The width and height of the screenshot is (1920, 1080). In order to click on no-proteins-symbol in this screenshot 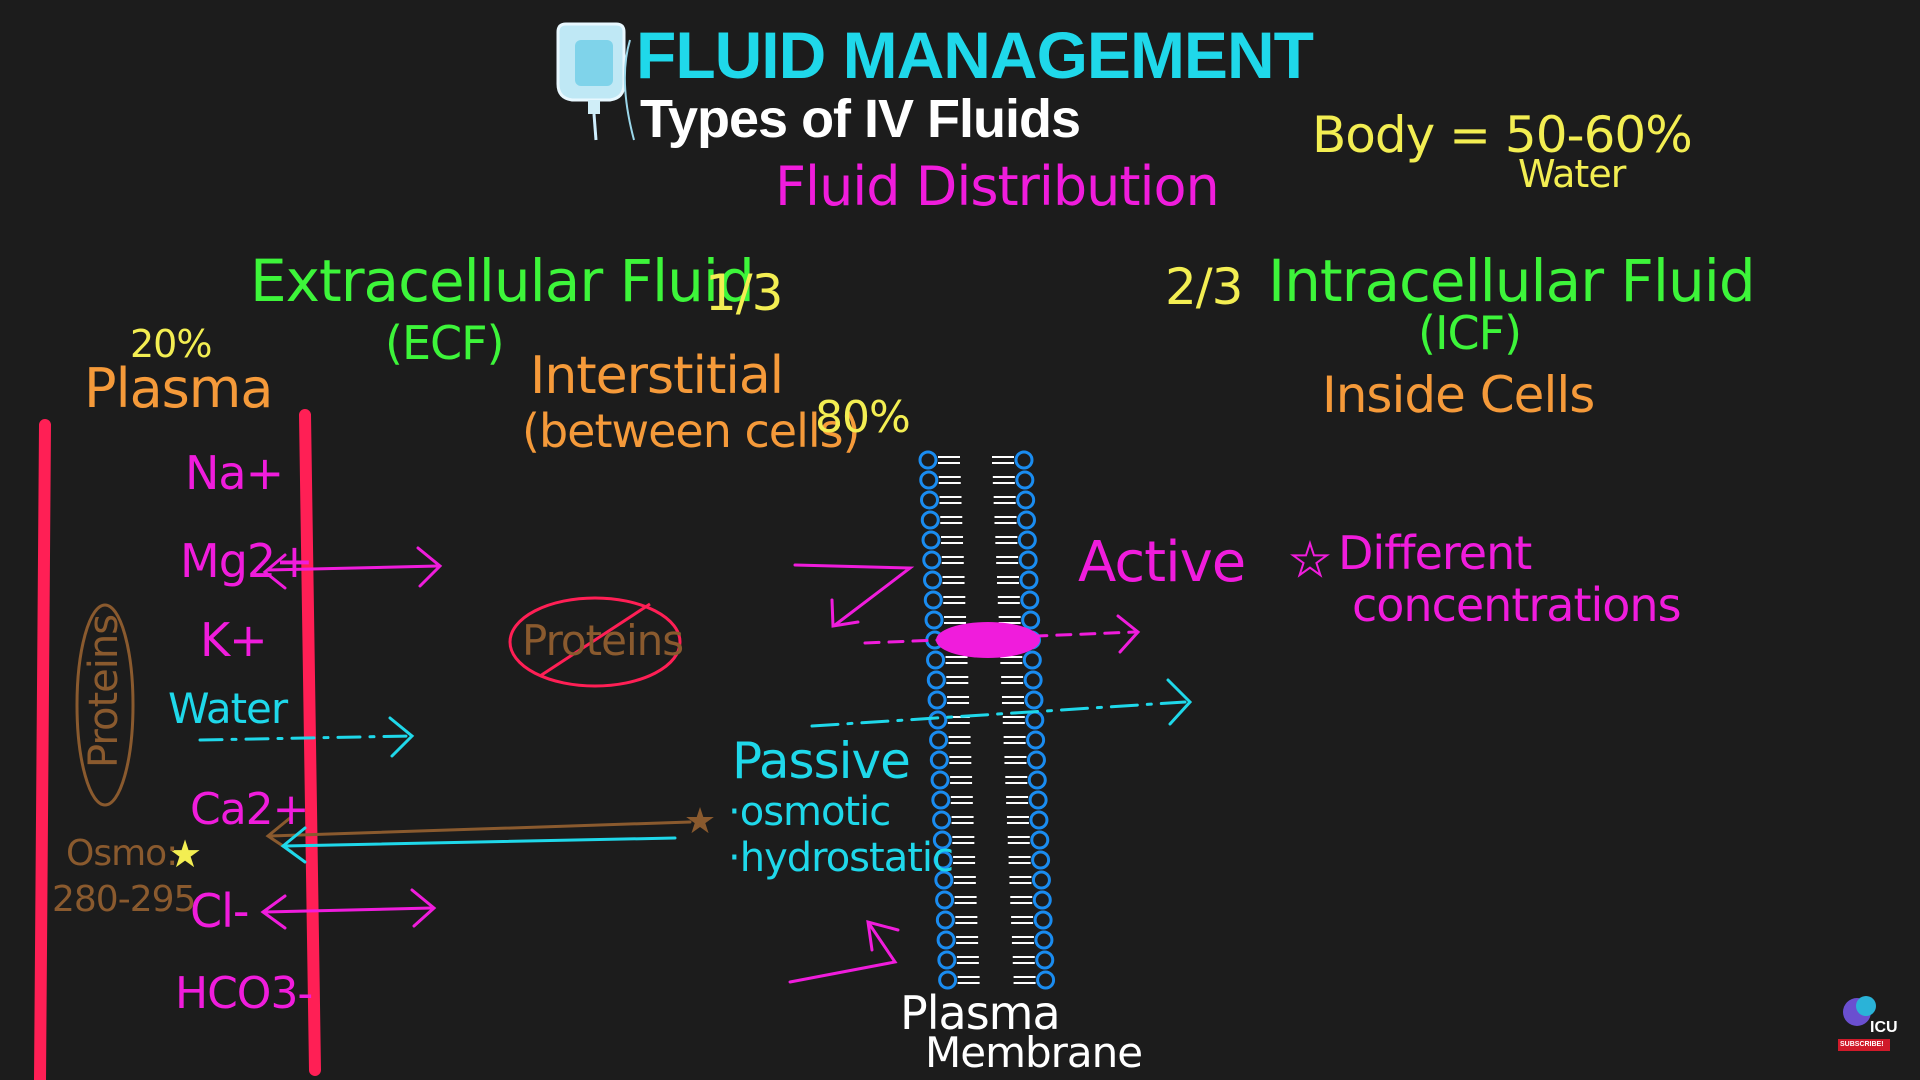, I will do `click(595, 642)`.